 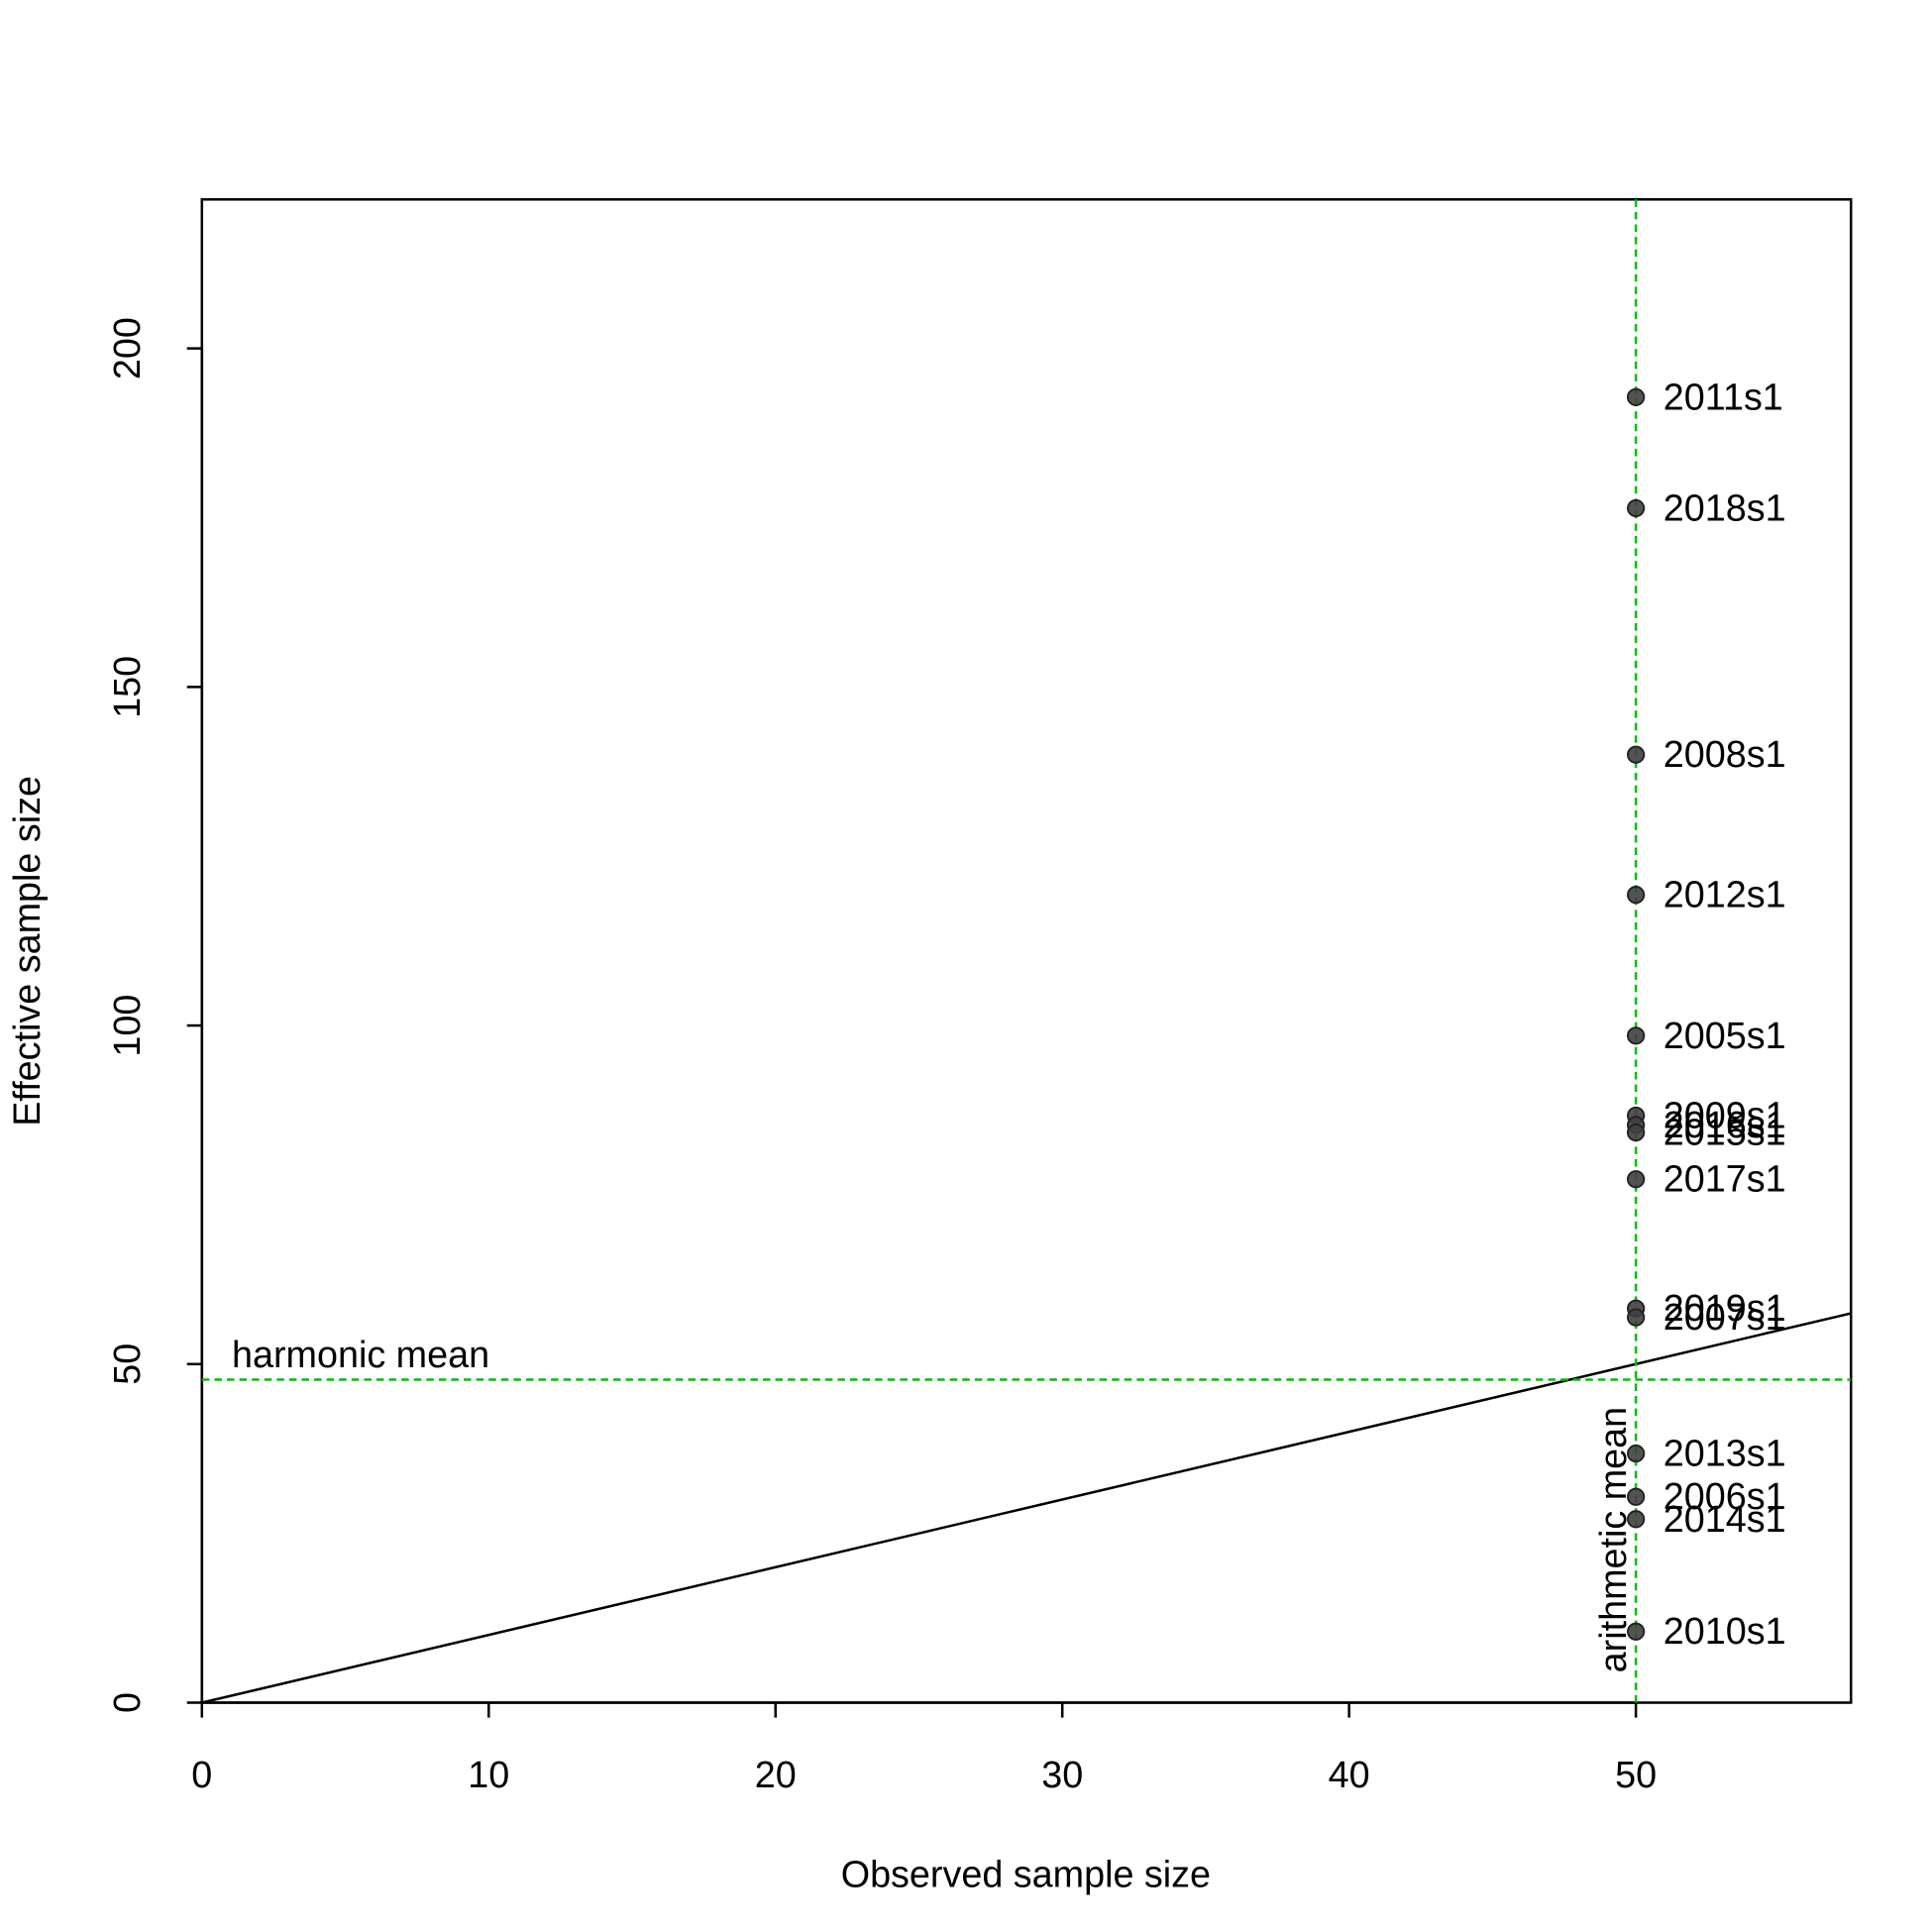 I want to click on point-label: 2016s1, so click(x=1725, y=1124).